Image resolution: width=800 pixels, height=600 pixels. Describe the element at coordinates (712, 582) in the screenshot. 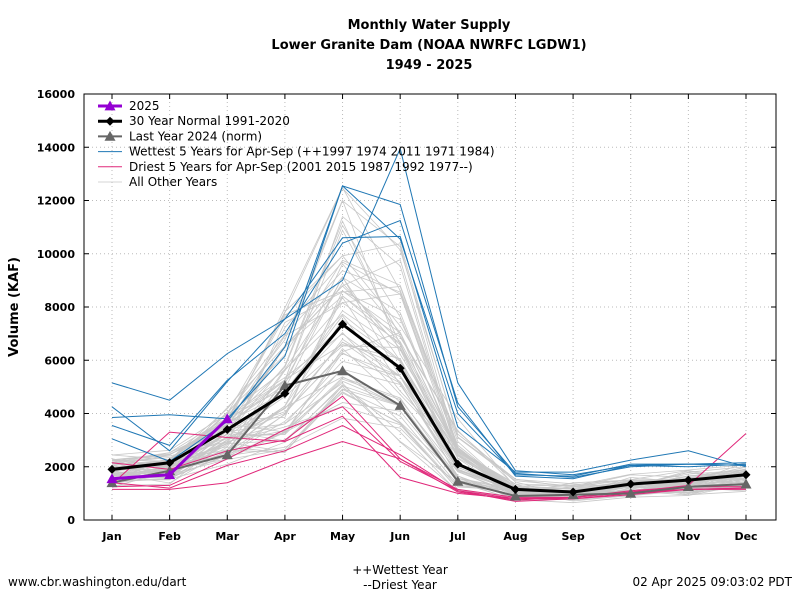

I see `footer-right: 02 Apr 2025 09:03:02 PDT` at that location.